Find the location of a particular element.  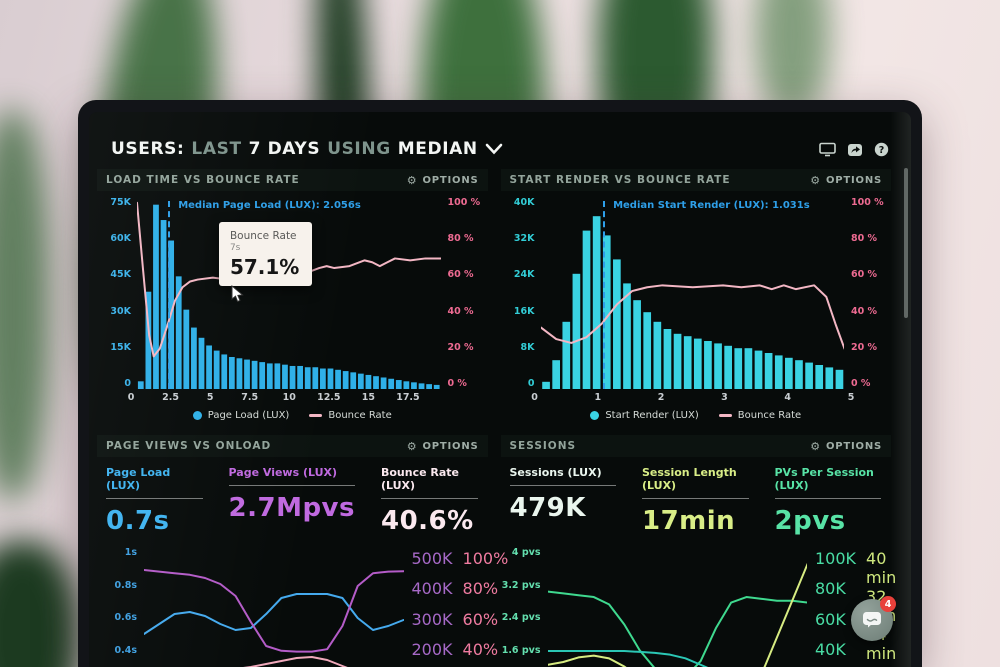

median-marker: Median Page Load (LUX): 2.056s is located at coordinates (264, 294).